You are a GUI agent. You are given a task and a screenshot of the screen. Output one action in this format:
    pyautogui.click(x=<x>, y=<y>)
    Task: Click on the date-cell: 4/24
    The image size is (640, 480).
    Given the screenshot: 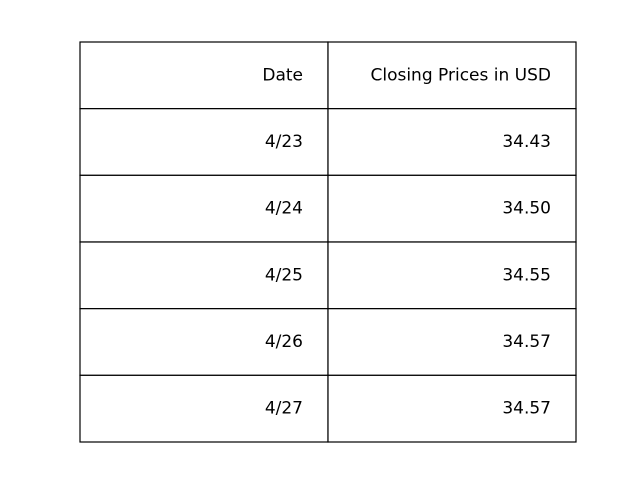 What is the action you would take?
    pyautogui.click(x=284, y=209)
    